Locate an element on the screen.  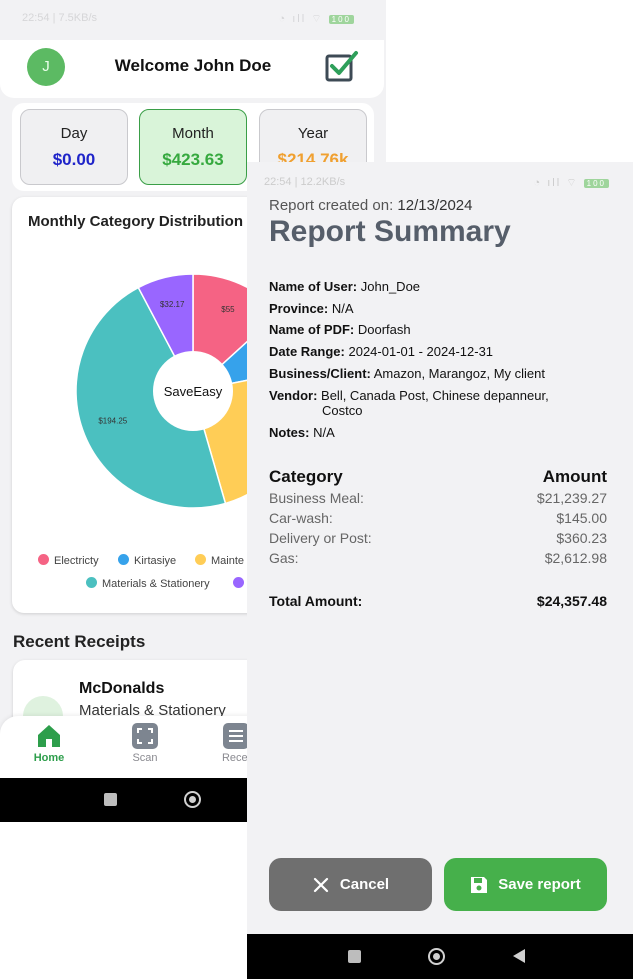
info-user: Name of User: John_Doe is located at coordinates (345, 286).